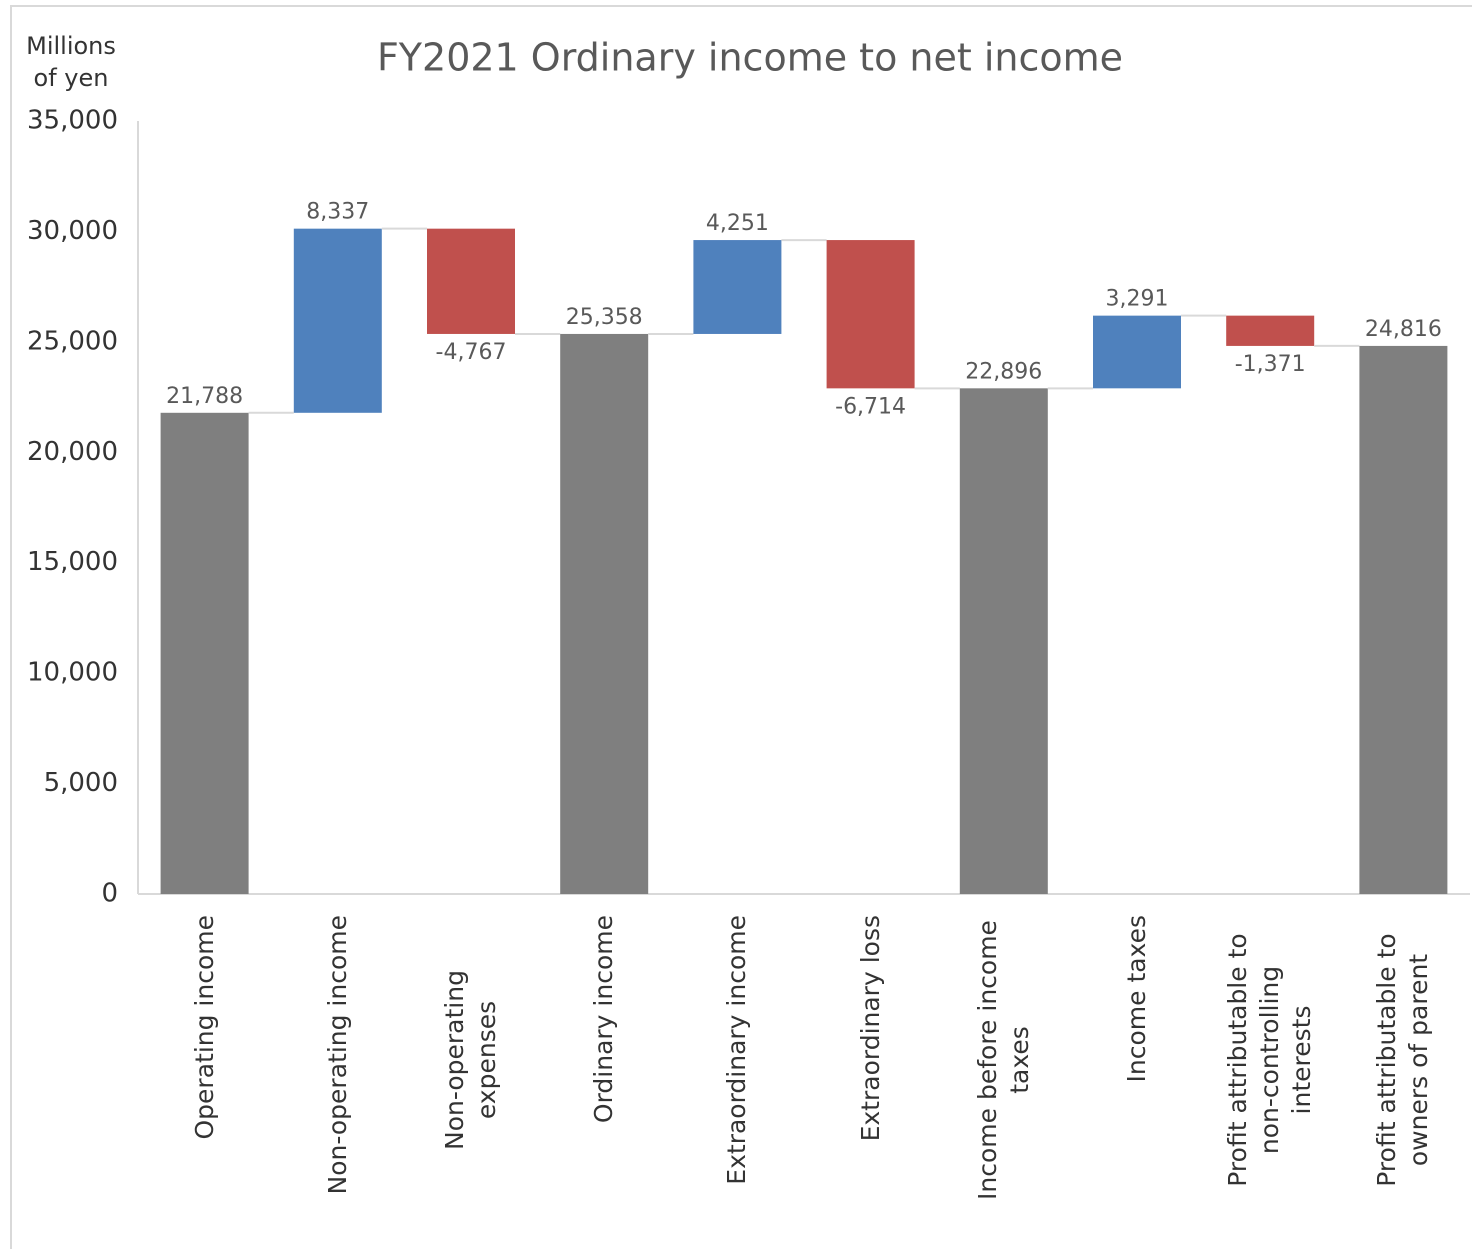 The width and height of the screenshot is (1472, 1249). I want to click on value-label: -4,767, so click(471, 352).